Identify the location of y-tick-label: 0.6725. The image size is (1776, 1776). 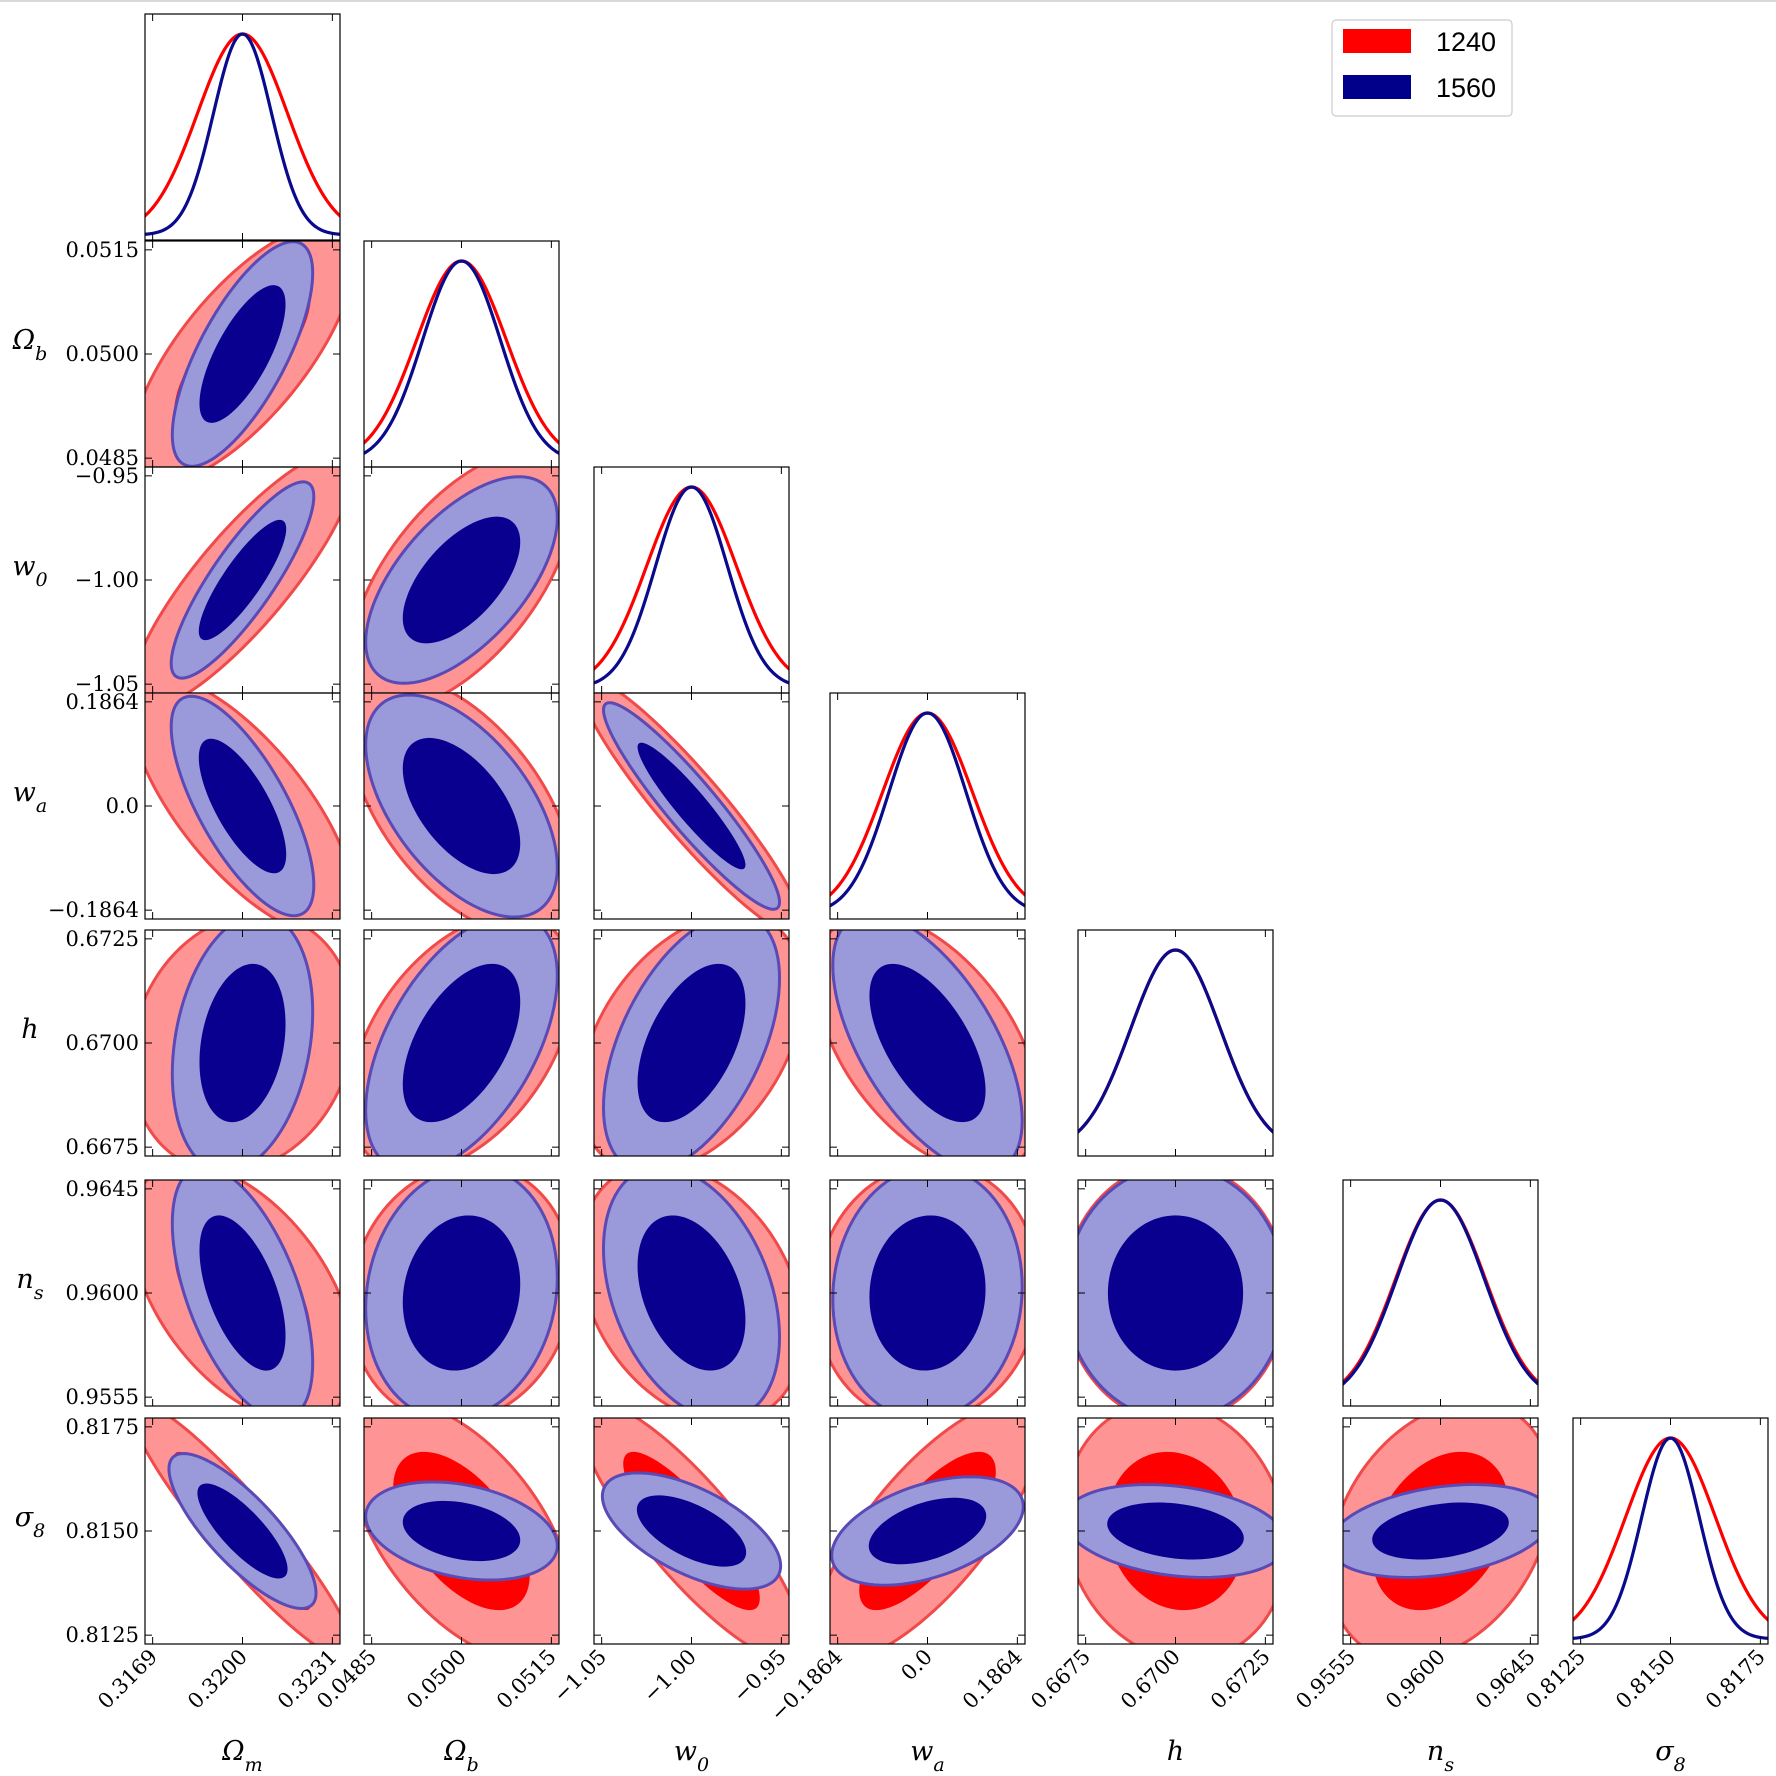
(102, 939).